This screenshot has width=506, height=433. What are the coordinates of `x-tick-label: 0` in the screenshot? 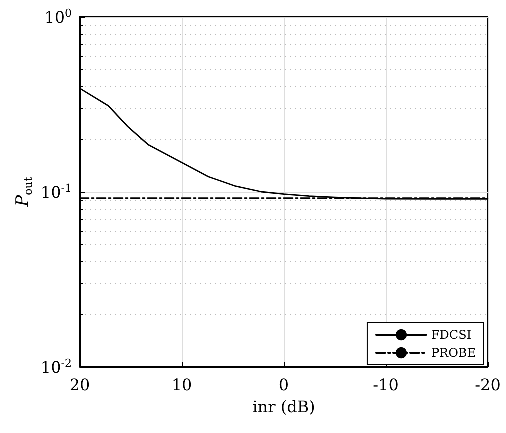 It's located at (284, 385).